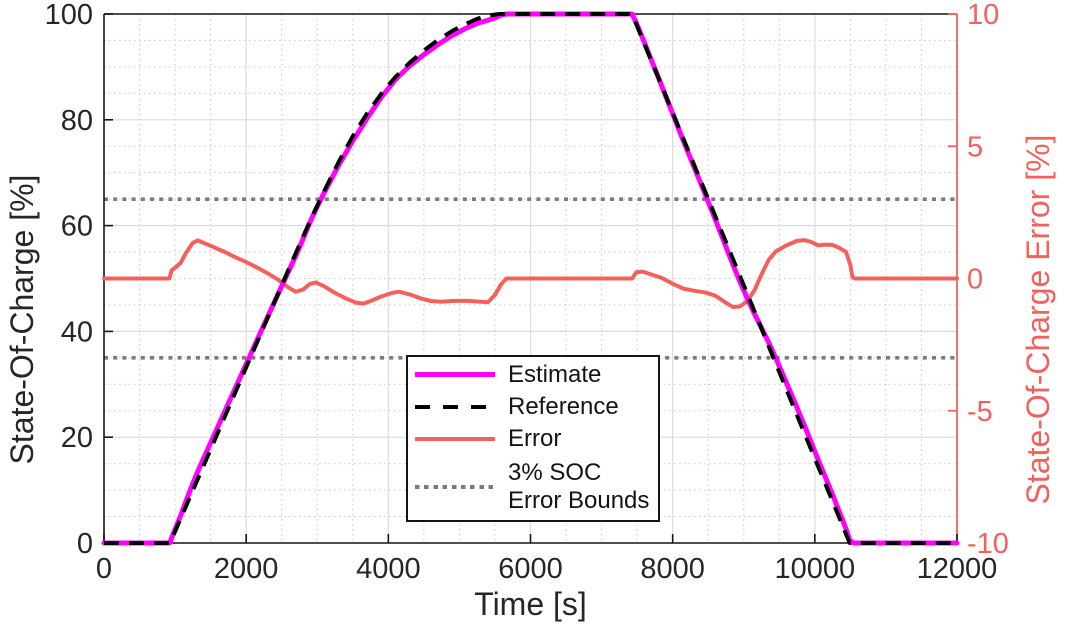  Describe the element at coordinates (579, 500) in the screenshot. I see `legend-label-error-bounds-line2: Error Bounds` at that location.